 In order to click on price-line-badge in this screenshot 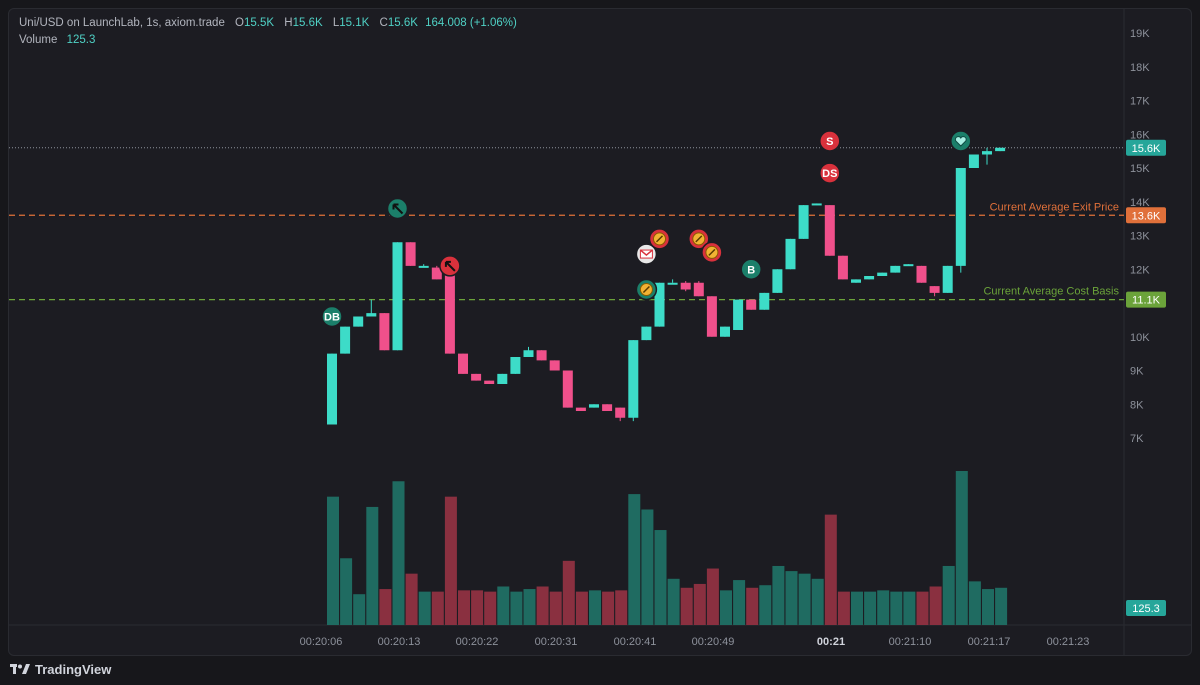, I will do `click(1146, 299)`.